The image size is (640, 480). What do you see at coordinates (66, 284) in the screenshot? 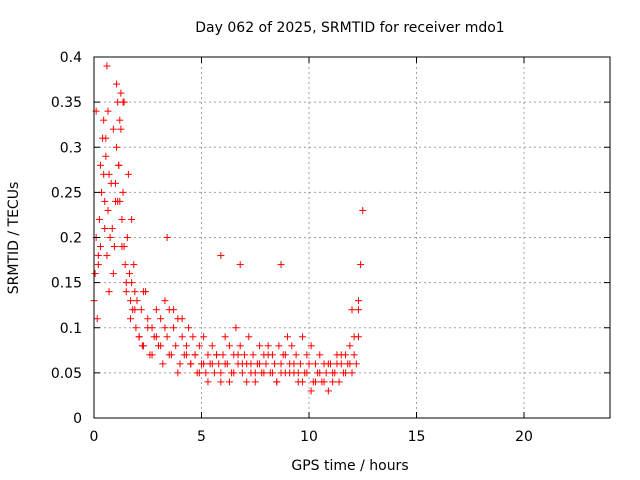
I see `y-tick-label: 0.15` at bounding box center [66, 284].